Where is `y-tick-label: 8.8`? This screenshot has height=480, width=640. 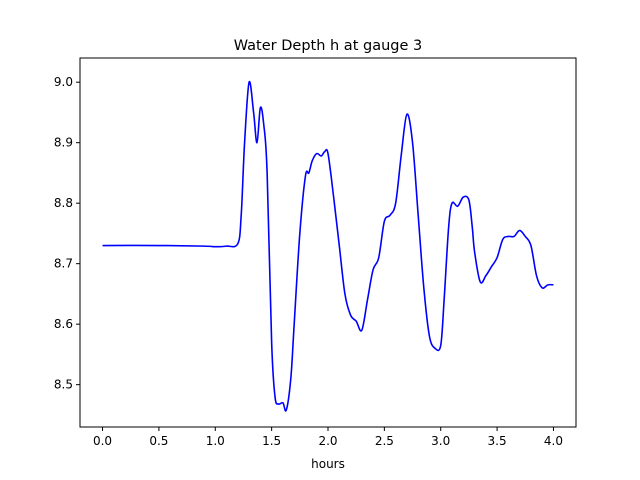 y-tick-label: 8.8 is located at coordinates (63, 203).